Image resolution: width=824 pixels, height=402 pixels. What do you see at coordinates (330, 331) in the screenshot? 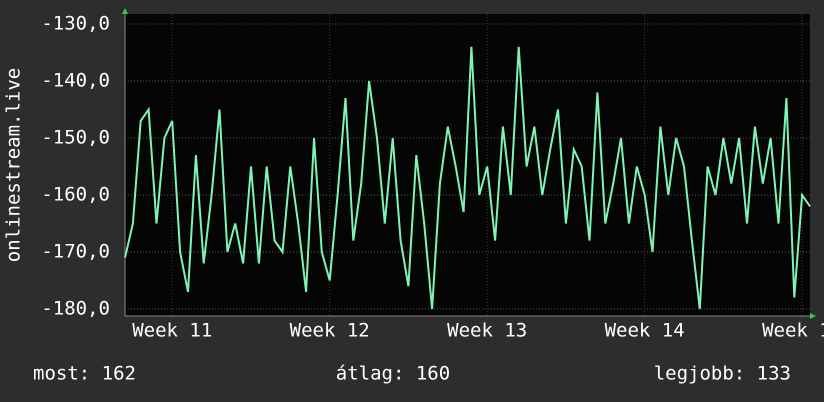
I see `x-tick-label: Week 12` at bounding box center [330, 331].